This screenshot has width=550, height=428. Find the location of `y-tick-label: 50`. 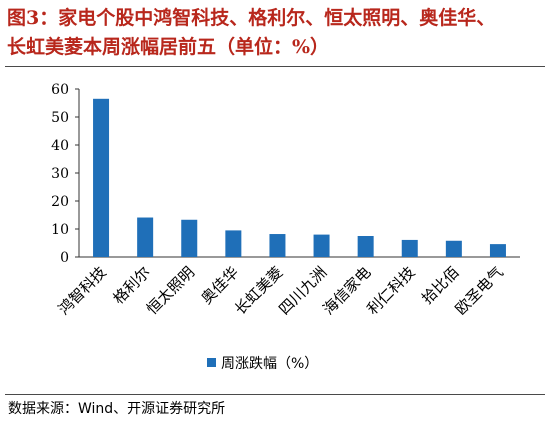

y-tick-label: 50 is located at coordinates (60, 118).